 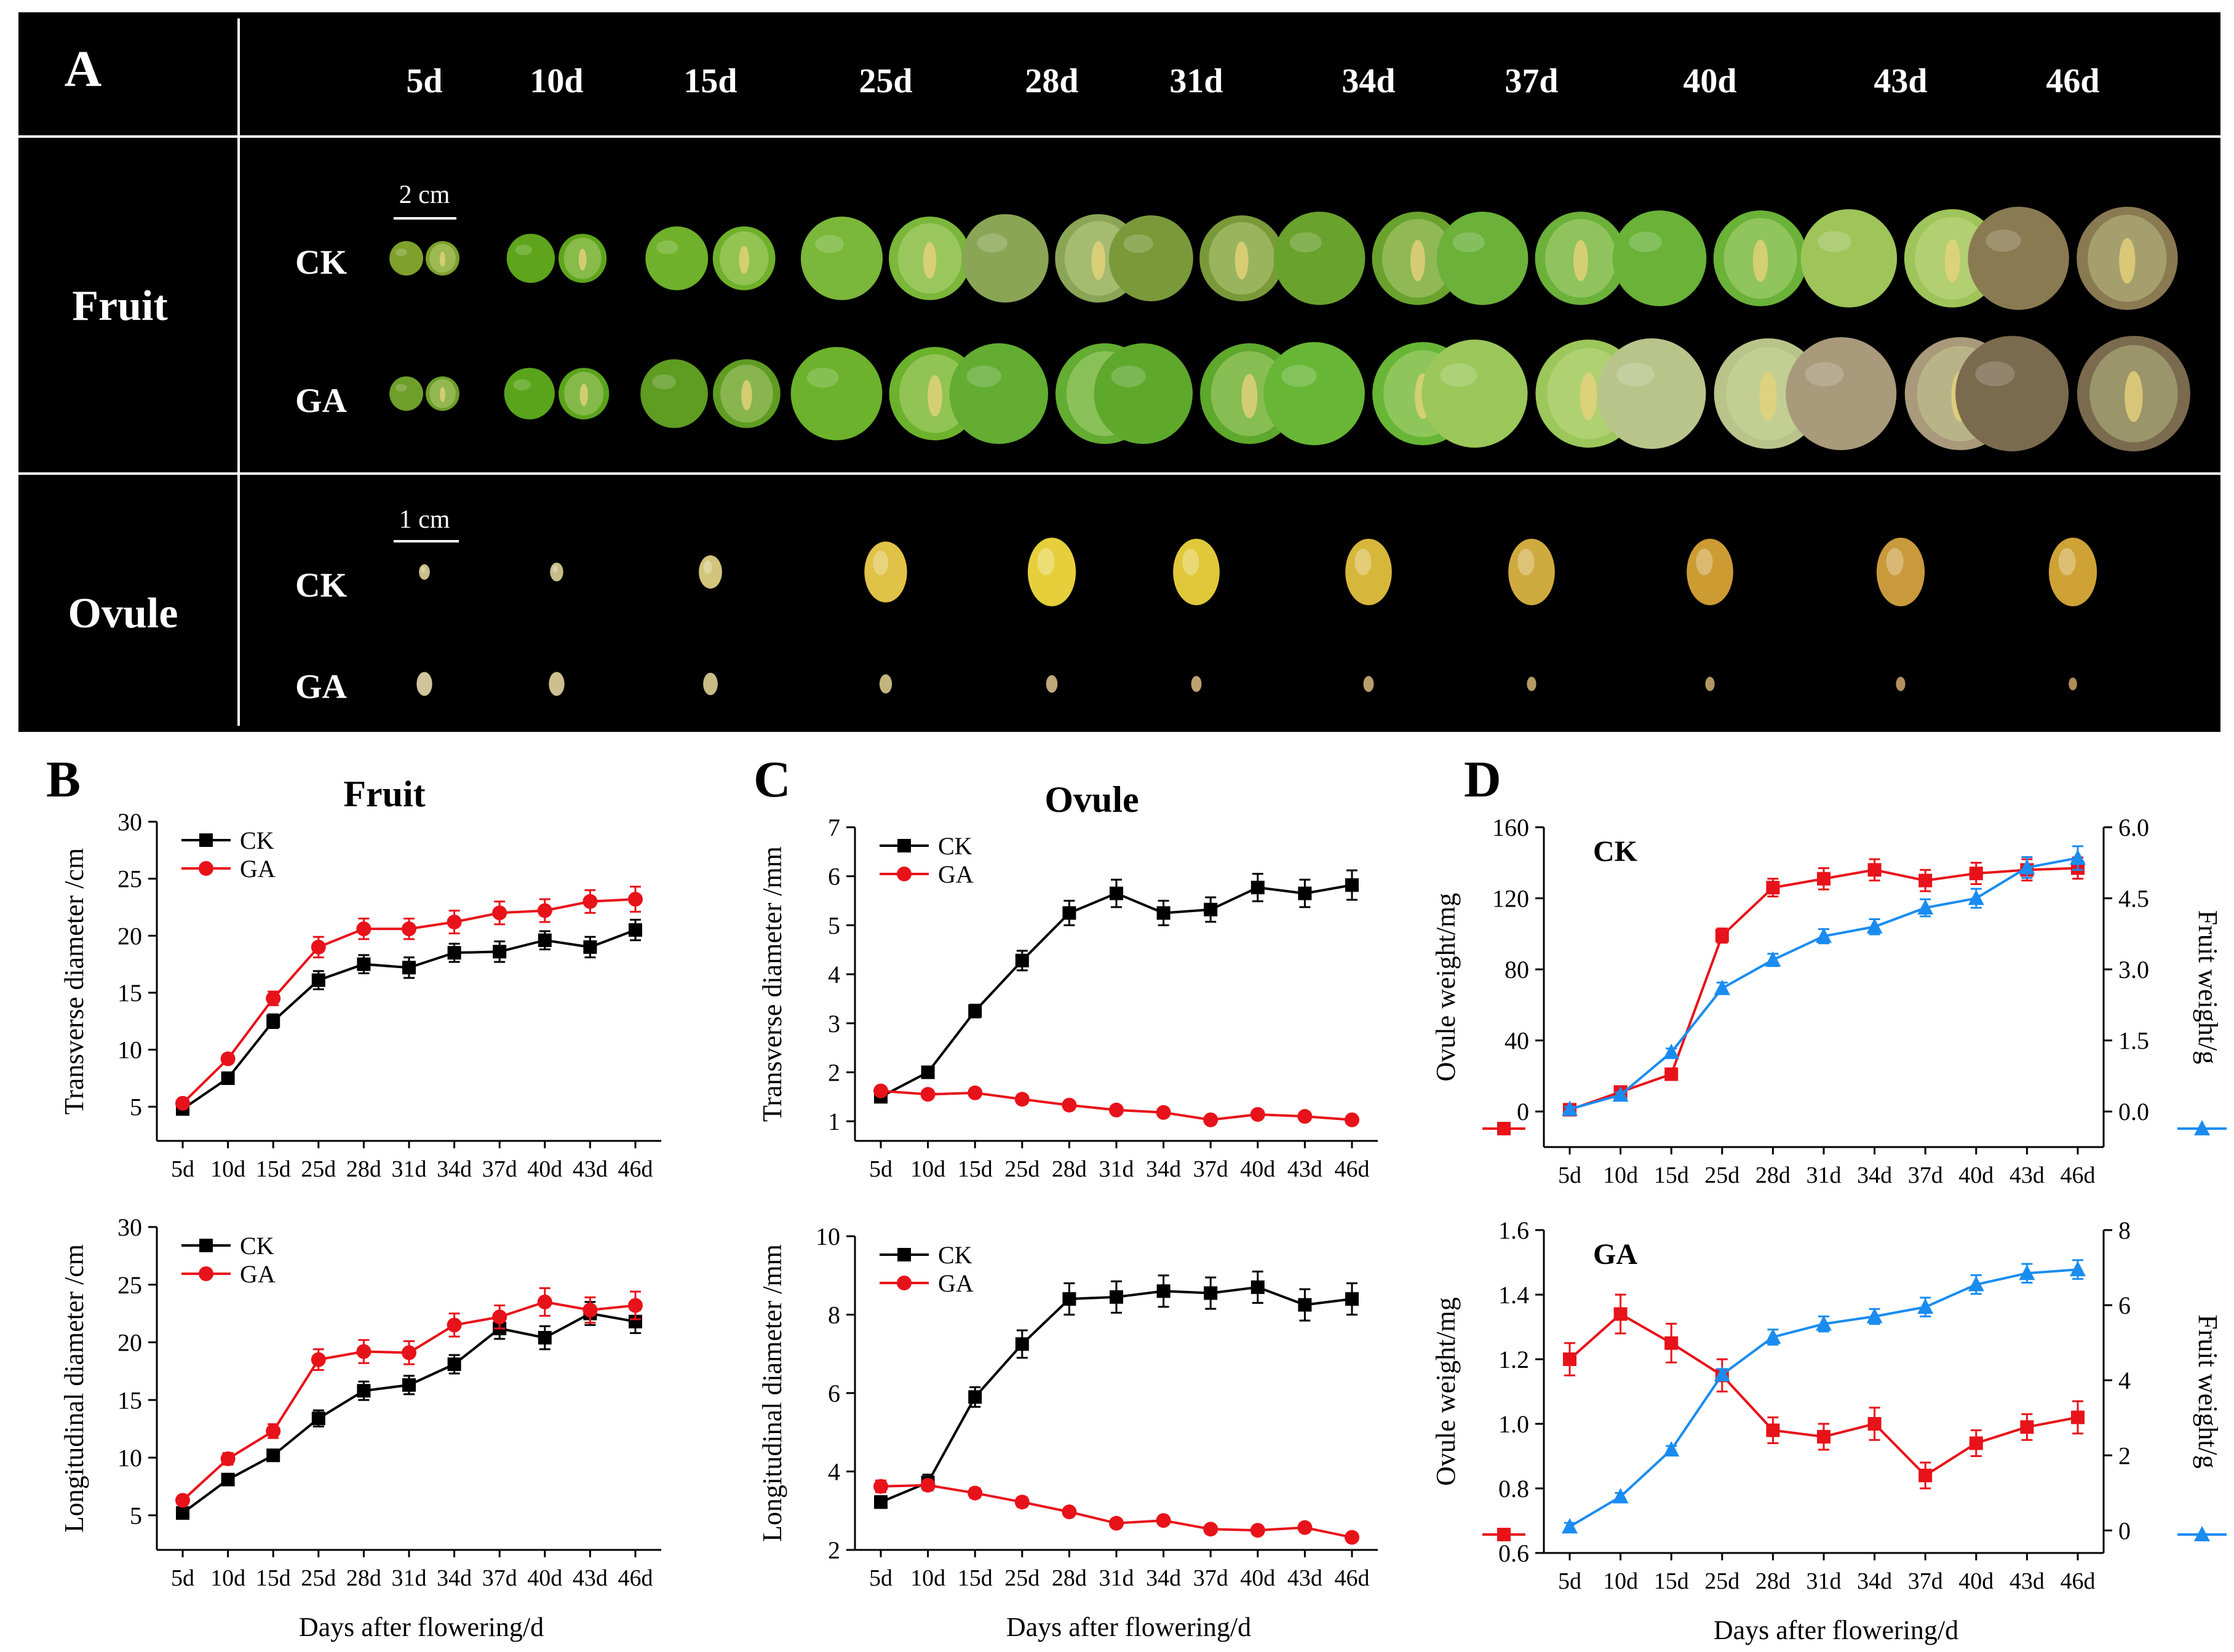 I want to click on y-axis-label: Longitudinal diameter /mm, so click(x=772, y=1393).